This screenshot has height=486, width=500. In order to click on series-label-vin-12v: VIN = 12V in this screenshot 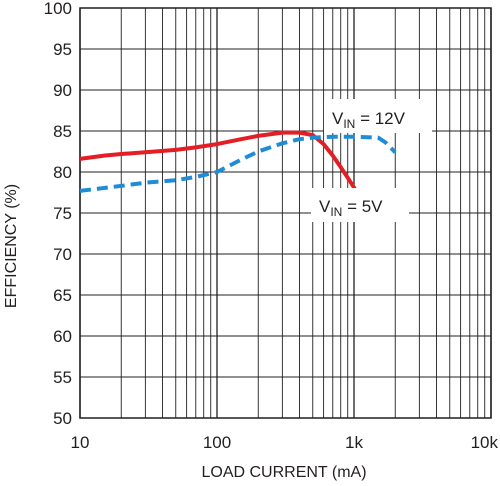, I will do `click(378, 116)`.